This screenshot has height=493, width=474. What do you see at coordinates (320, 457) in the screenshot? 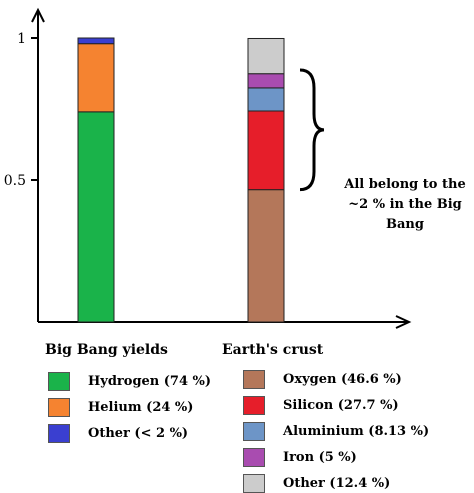
I see `legend-label-iron: Iron (5 %)` at bounding box center [320, 457].